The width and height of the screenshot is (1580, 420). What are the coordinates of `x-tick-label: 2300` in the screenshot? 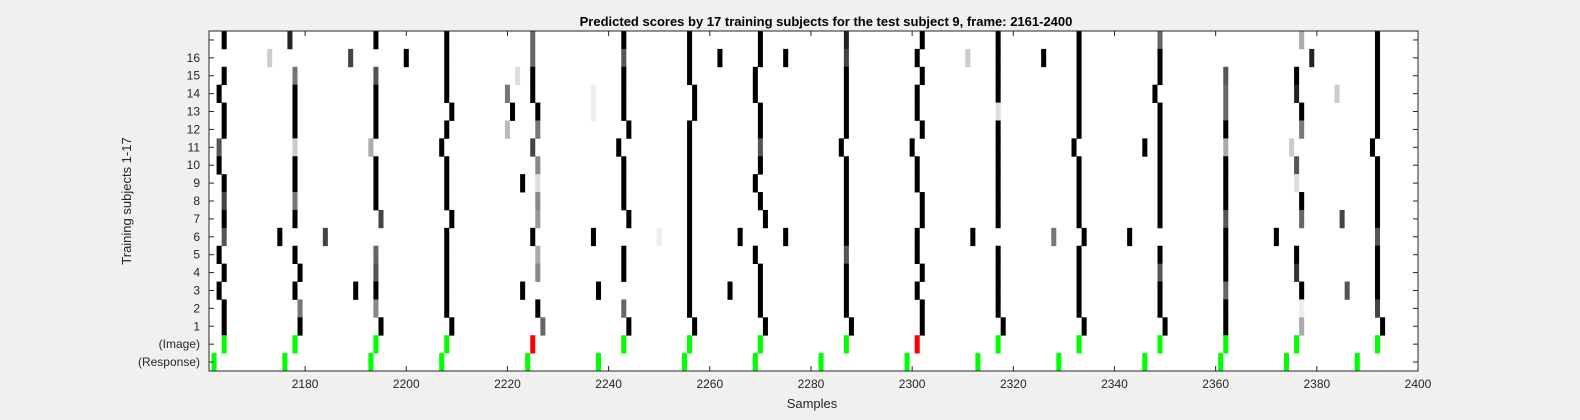 It's located at (912, 384).